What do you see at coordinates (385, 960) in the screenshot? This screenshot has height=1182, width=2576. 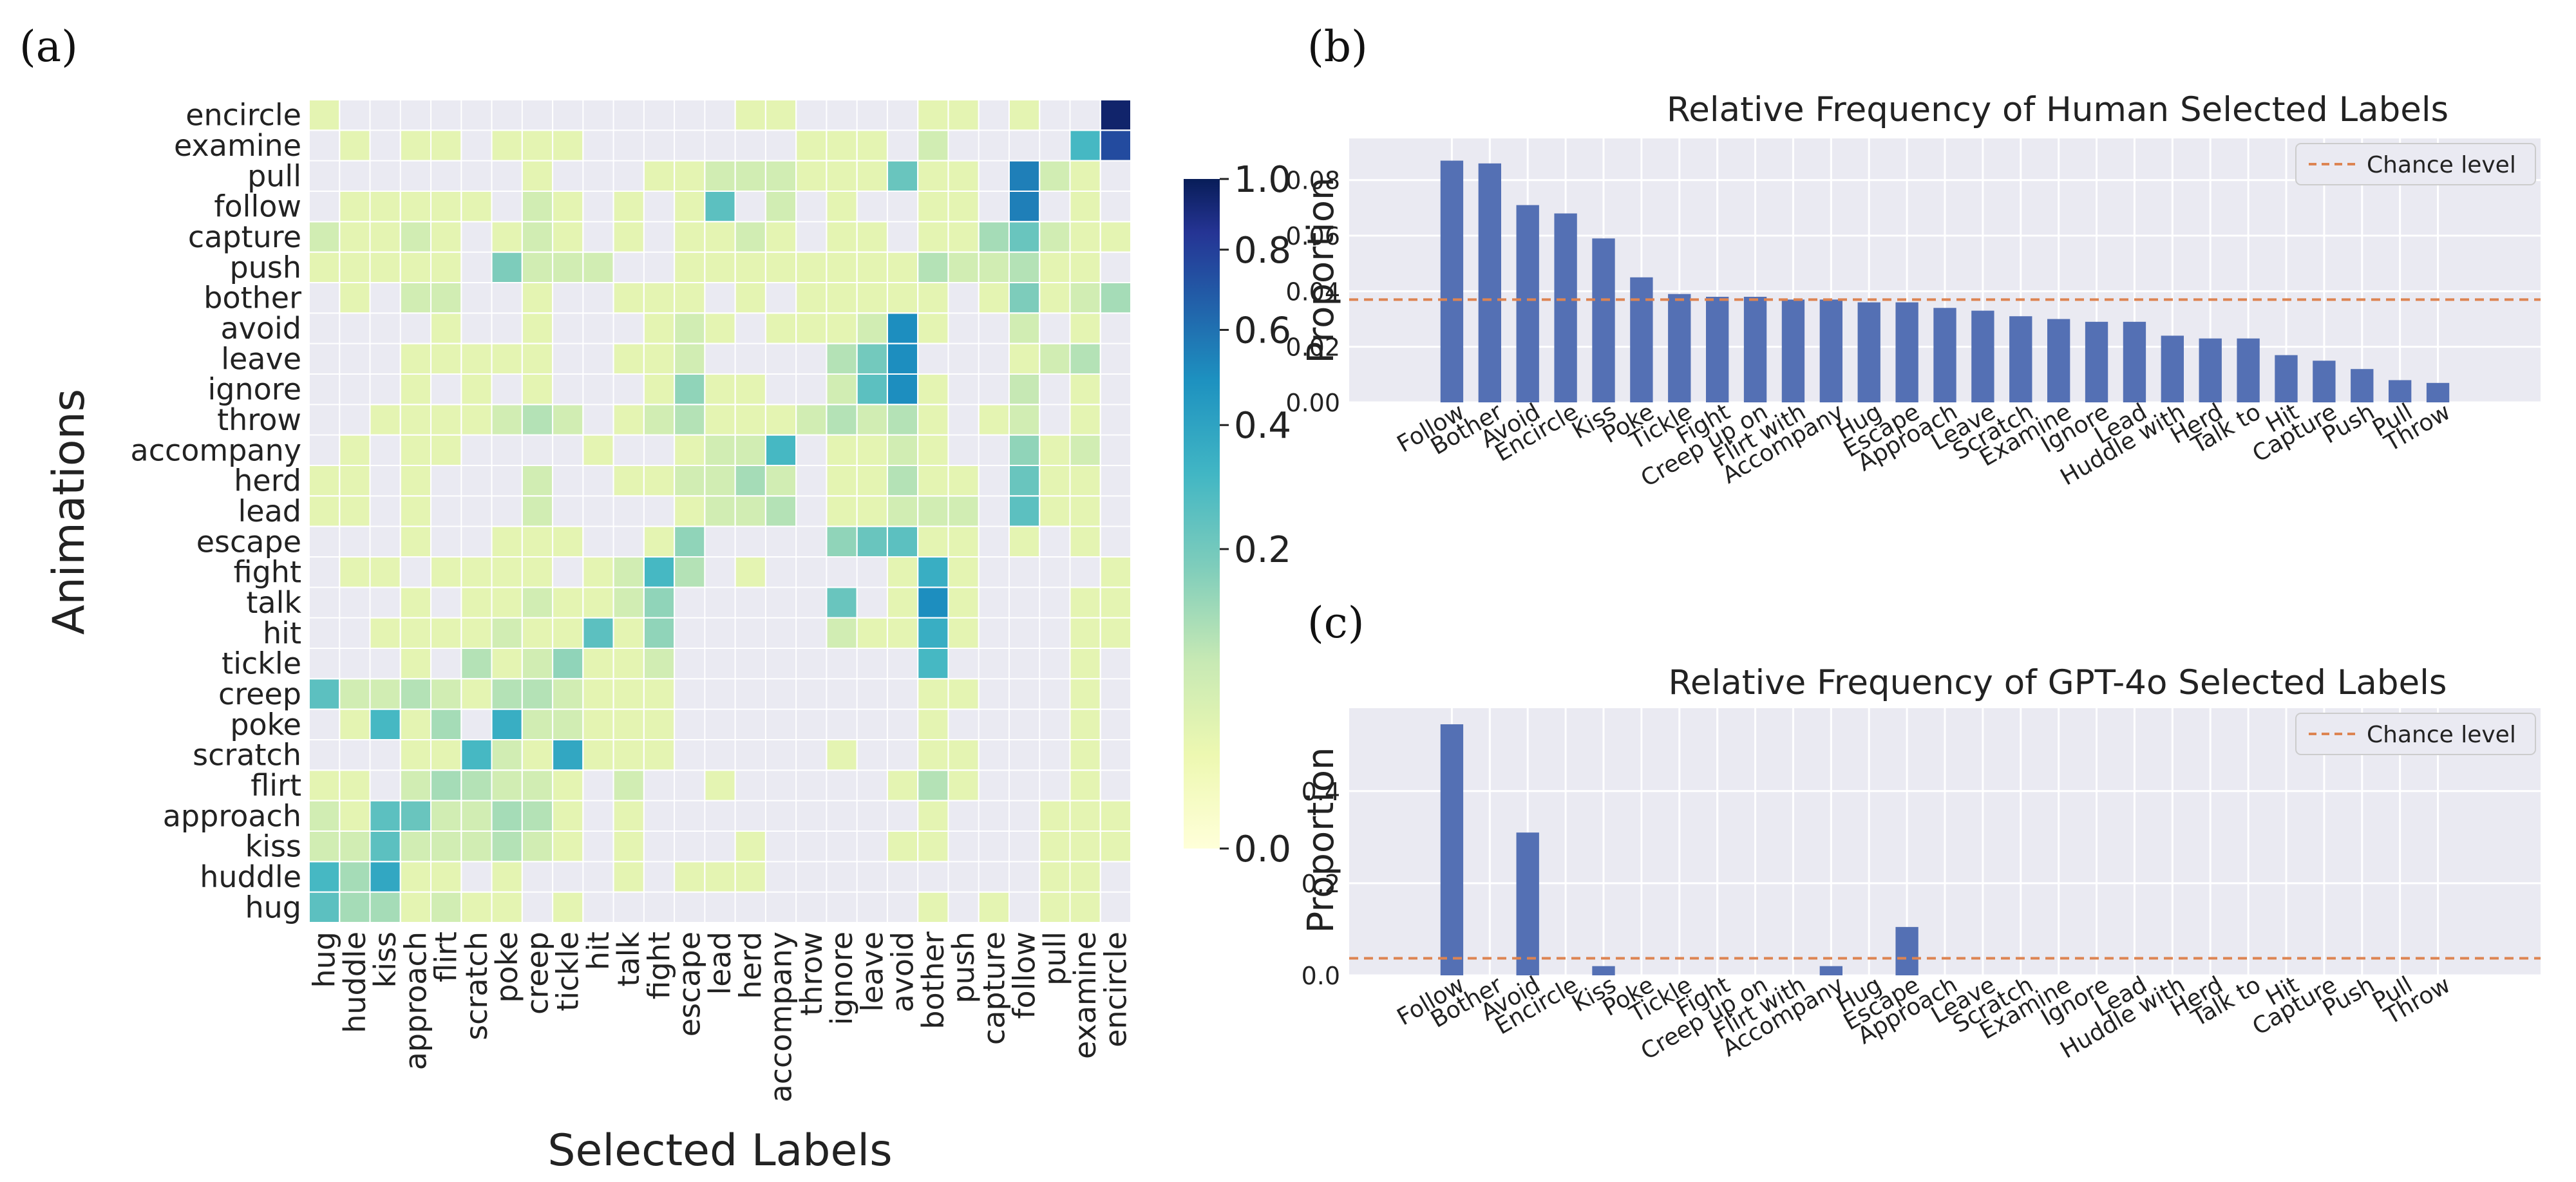 I see `heatmap-column-label: kiss` at bounding box center [385, 960].